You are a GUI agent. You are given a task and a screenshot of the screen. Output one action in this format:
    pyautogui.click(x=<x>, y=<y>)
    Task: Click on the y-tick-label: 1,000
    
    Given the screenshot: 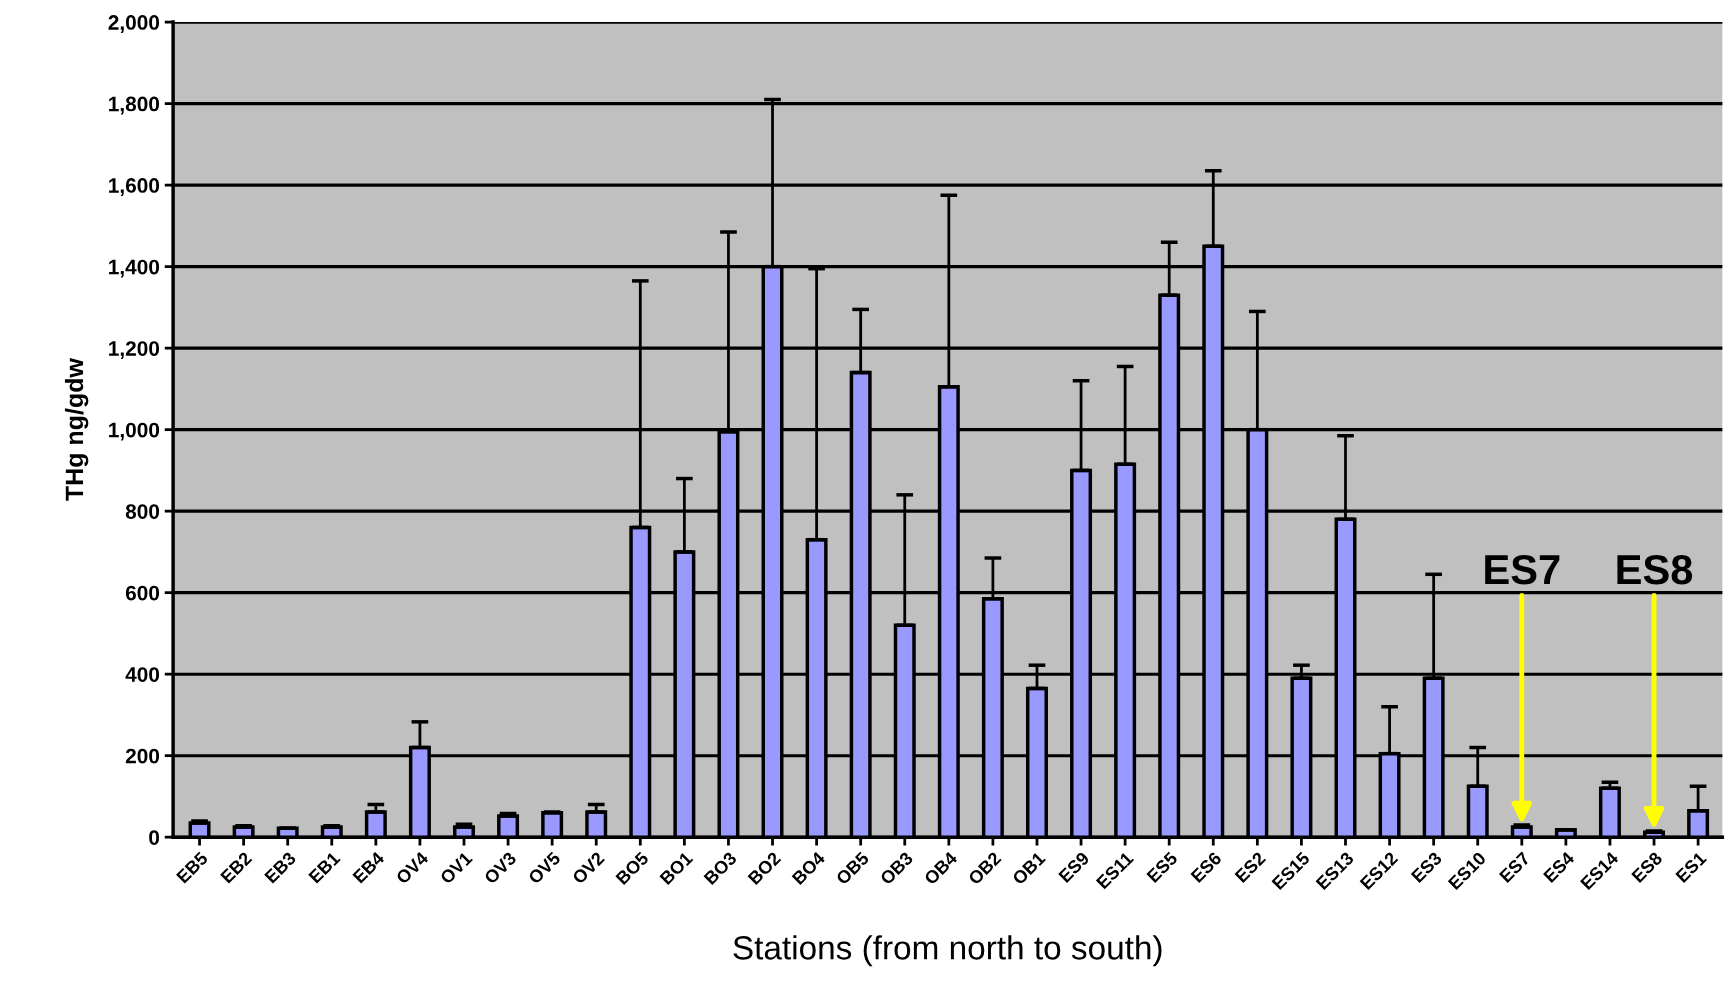 What is the action you would take?
    pyautogui.click(x=134, y=431)
    